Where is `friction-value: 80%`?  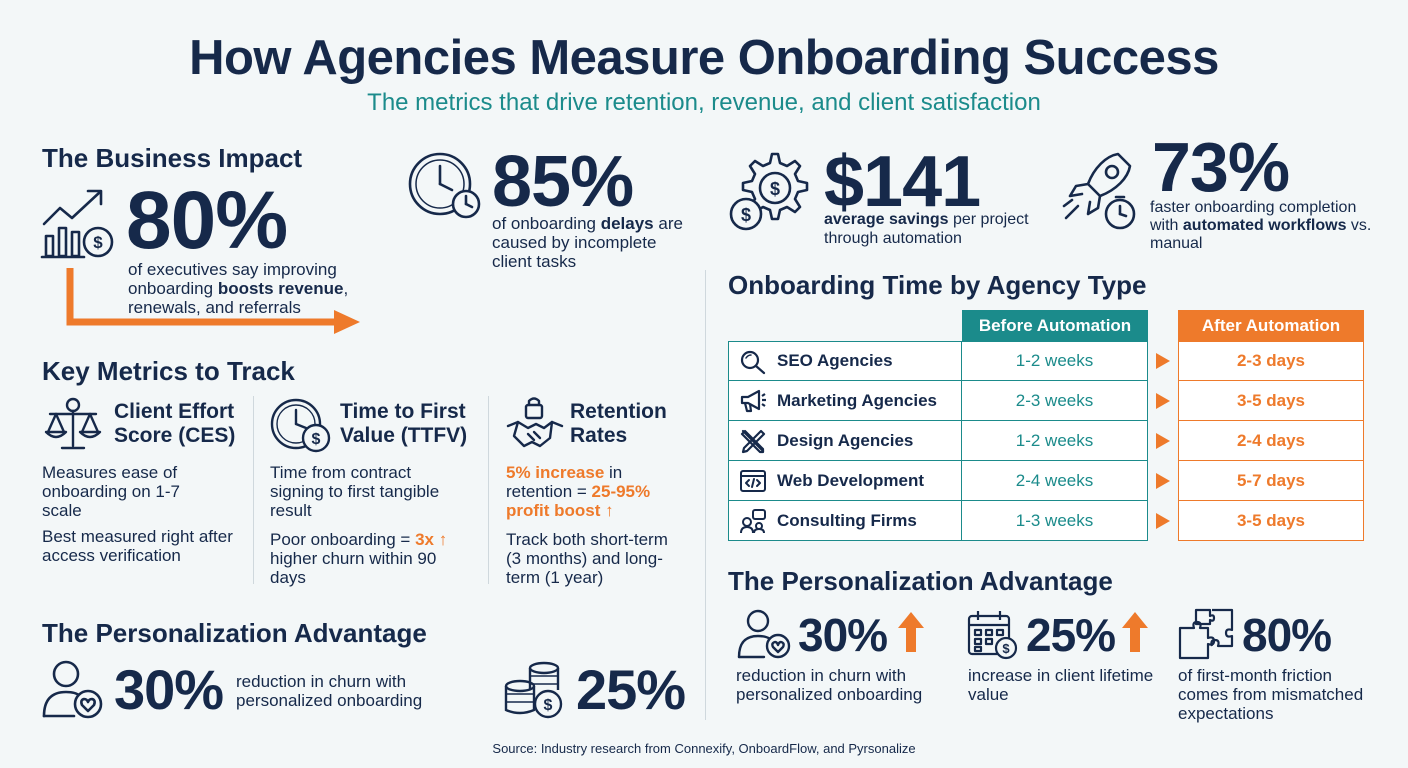
friction-value: 80% is located at coordinates (1287, 635).